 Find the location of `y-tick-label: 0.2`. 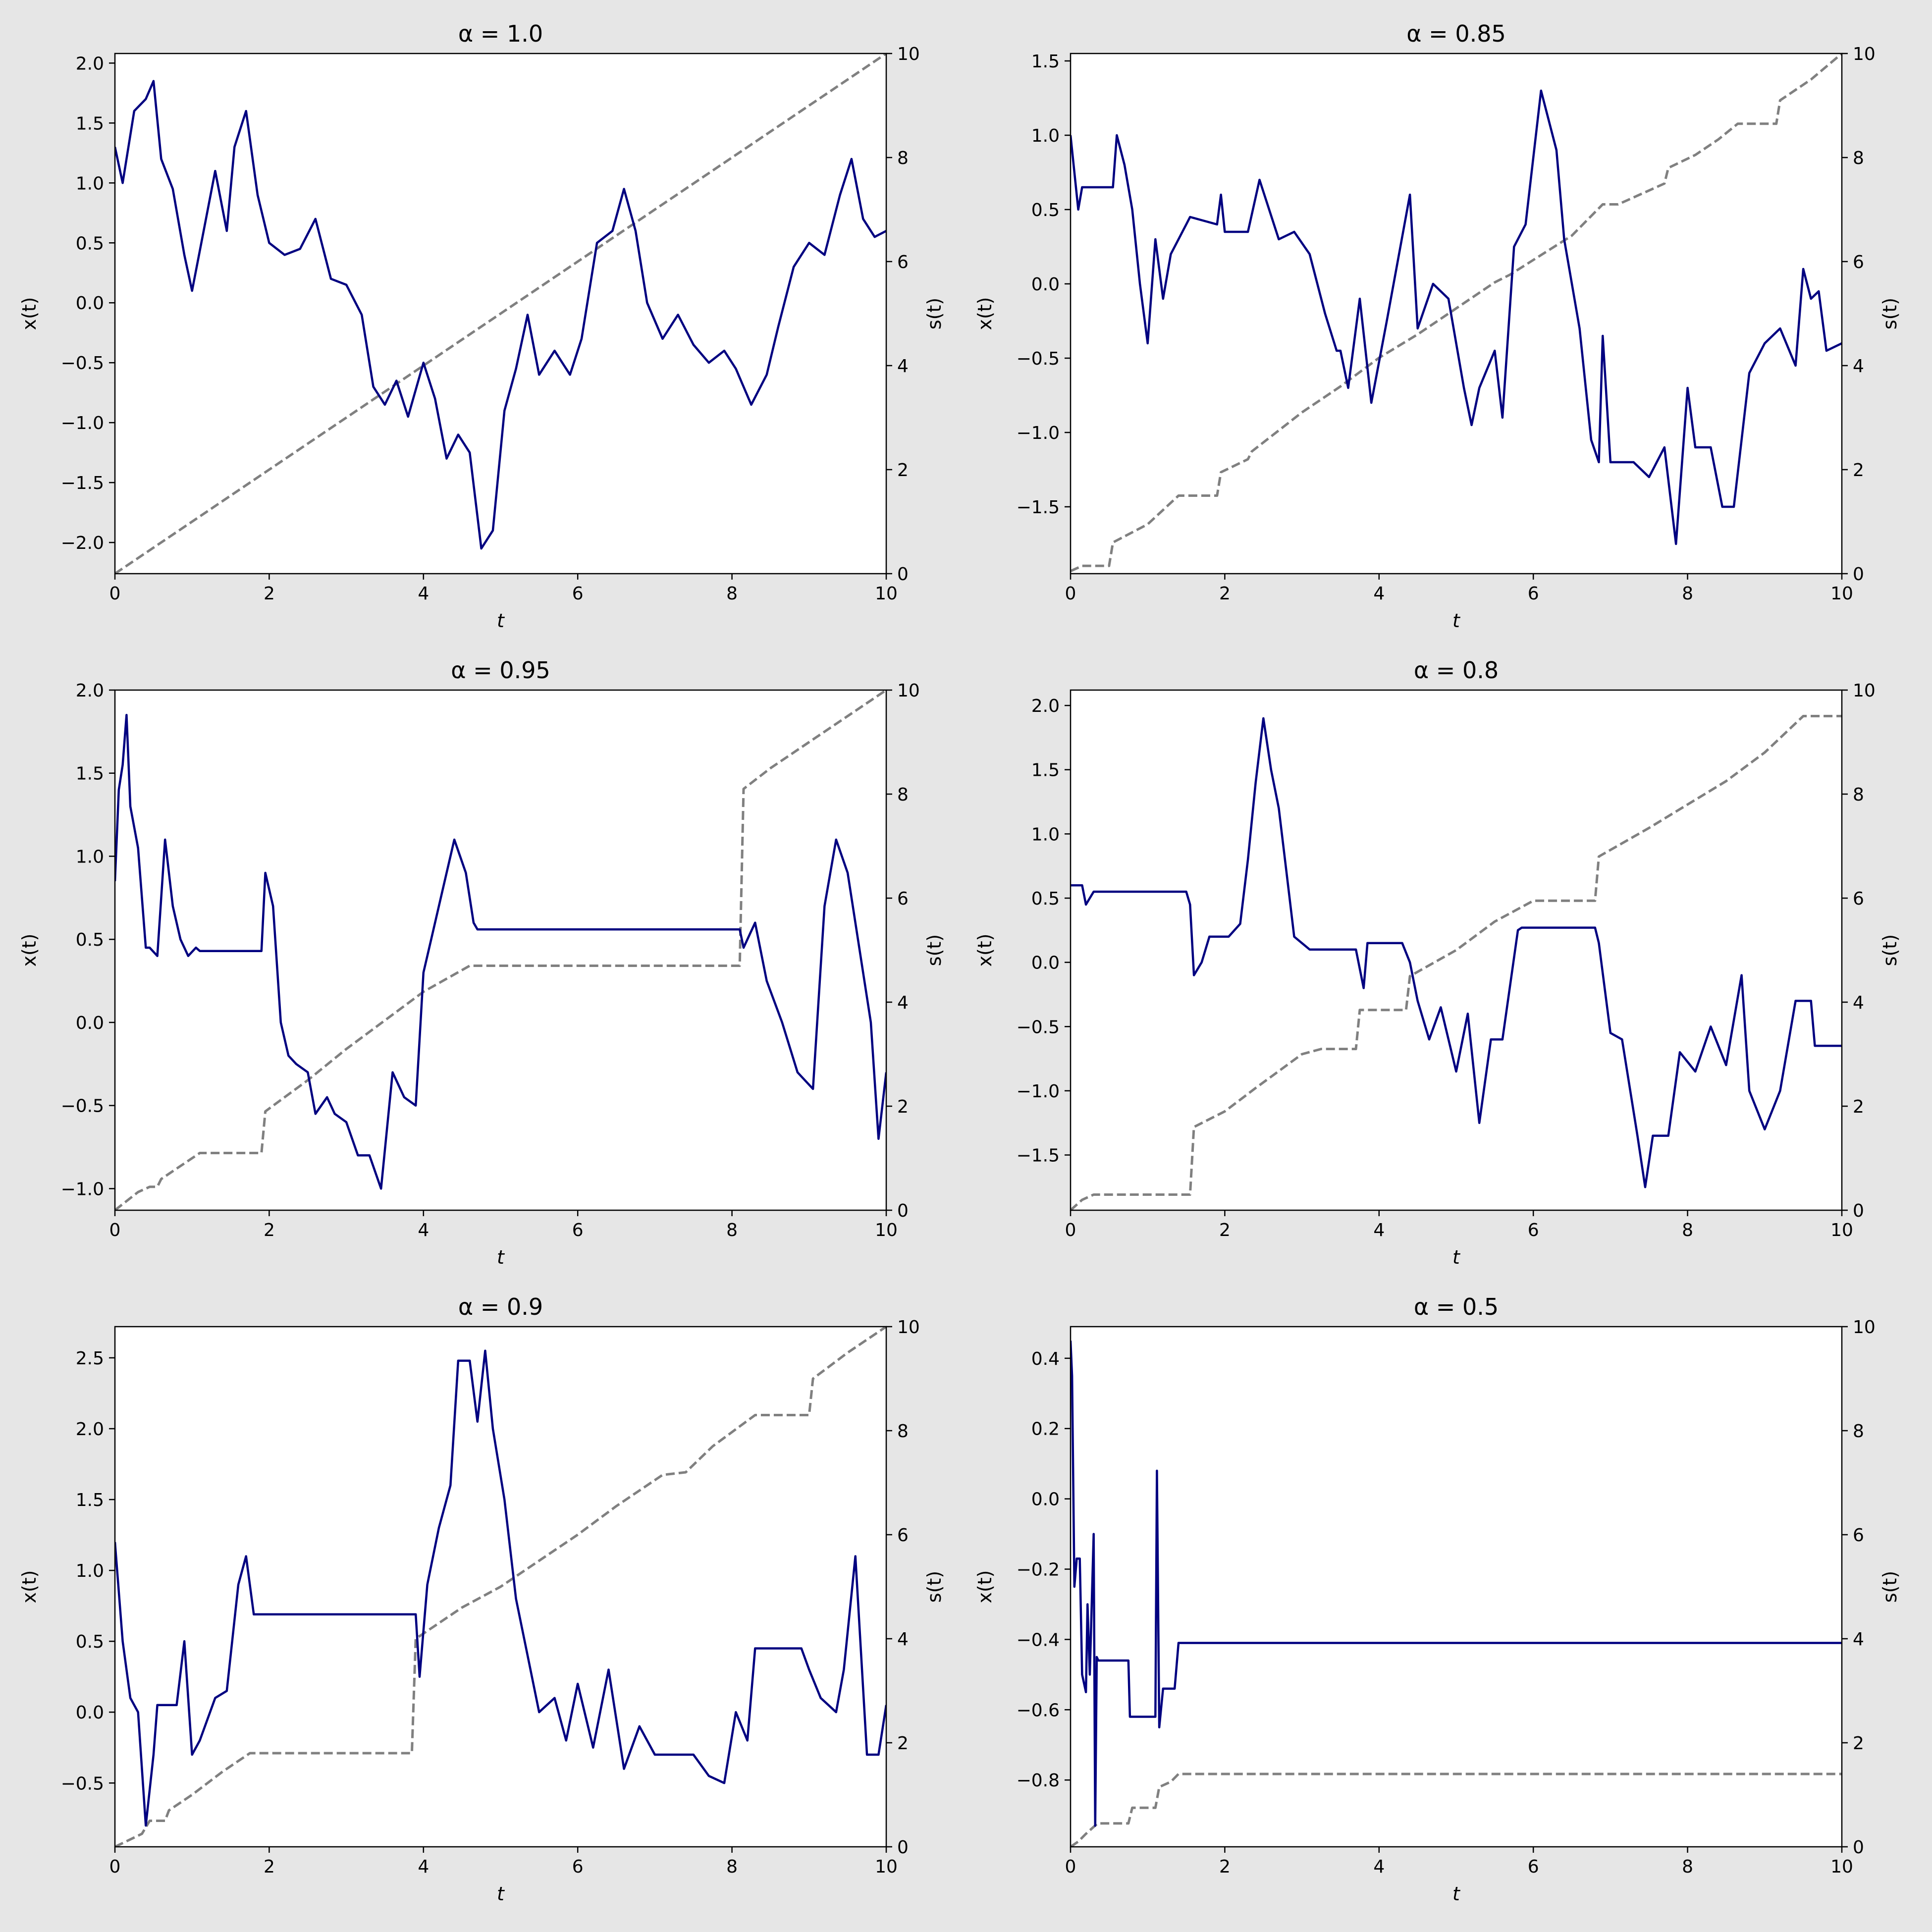

y-tick-label: 0.2 is located at coordinates (1046, 1429).